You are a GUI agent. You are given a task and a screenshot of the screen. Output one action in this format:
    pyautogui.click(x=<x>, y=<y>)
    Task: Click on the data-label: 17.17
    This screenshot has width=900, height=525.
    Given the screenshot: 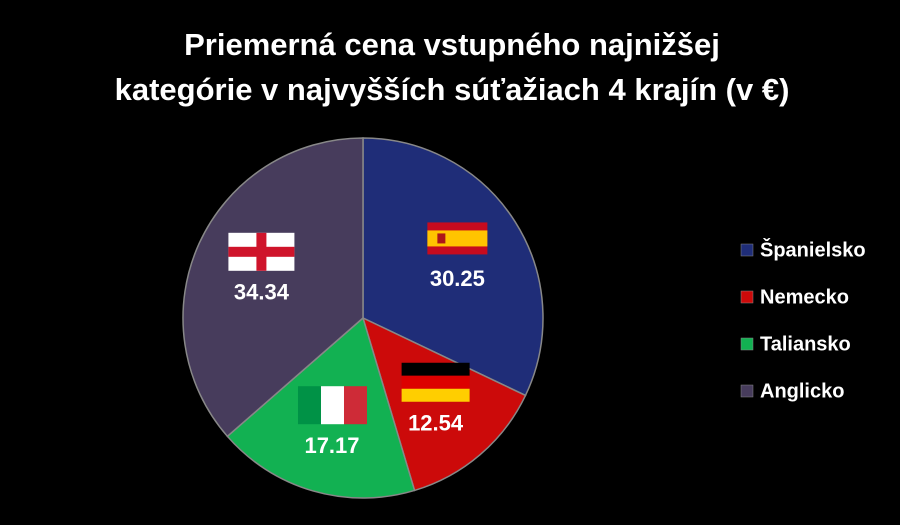 What is the action you would take?
    pyautogui.click(x=331, y=445)
    